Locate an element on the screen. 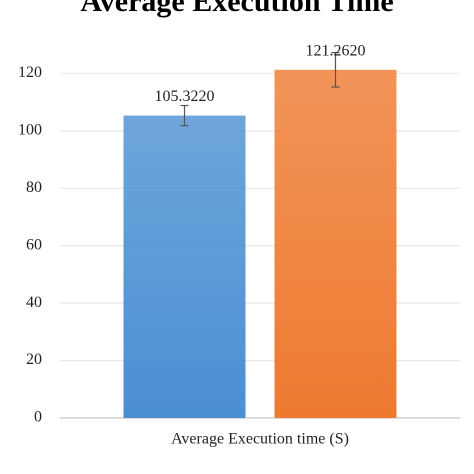 The width and height of the screenshot is (474, 474). x-tick-label: Average Execution time (S) is located at coordinates (260, 439).